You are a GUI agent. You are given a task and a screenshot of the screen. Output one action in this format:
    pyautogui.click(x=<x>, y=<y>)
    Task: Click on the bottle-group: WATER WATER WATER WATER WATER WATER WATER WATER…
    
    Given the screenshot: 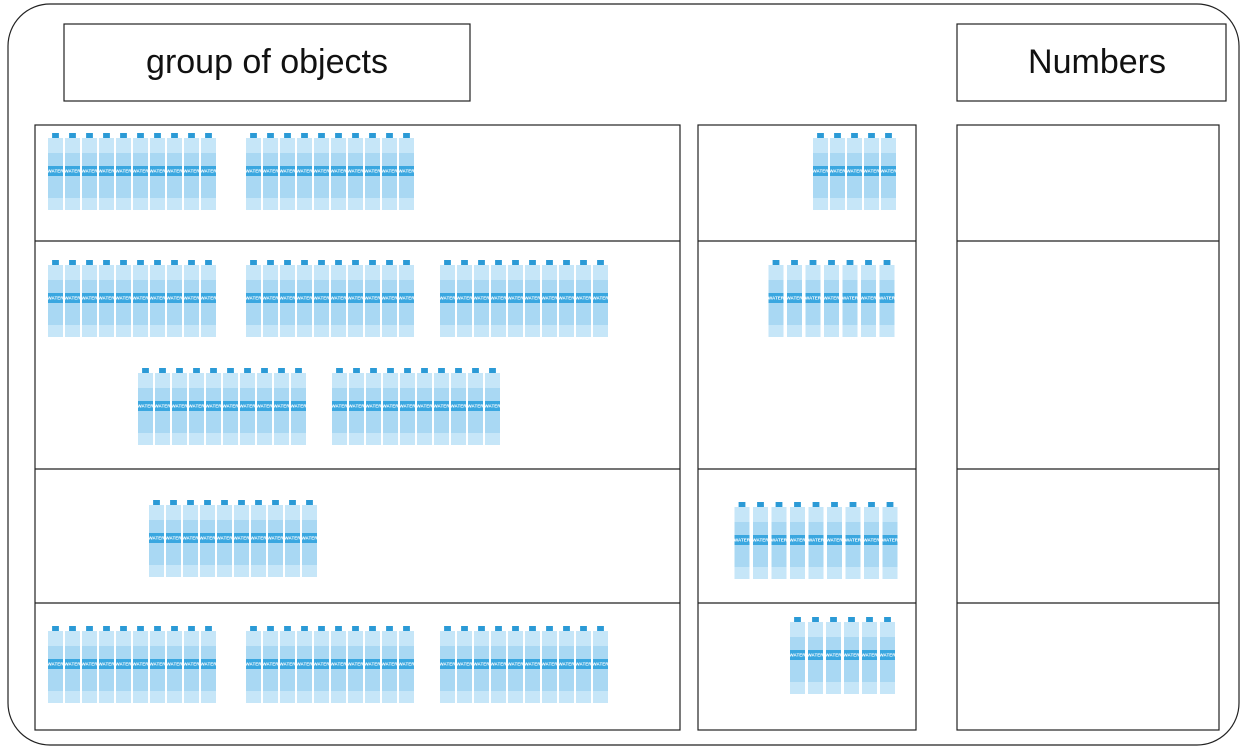 What is the action you would take?
    pyautogui.click(x=330, y=664)
    